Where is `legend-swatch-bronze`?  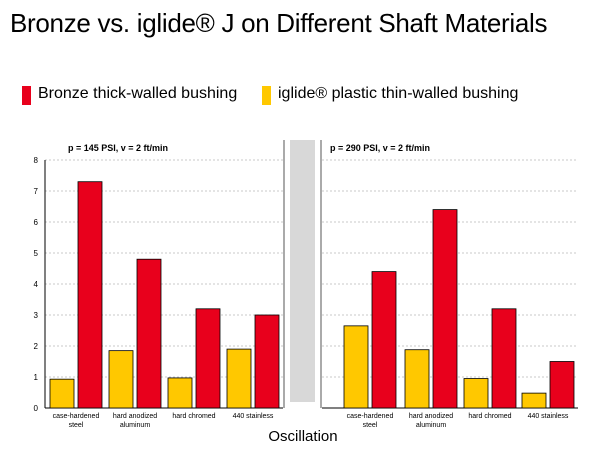 legend-swatch-bronze is located at coordinates (26, 95).